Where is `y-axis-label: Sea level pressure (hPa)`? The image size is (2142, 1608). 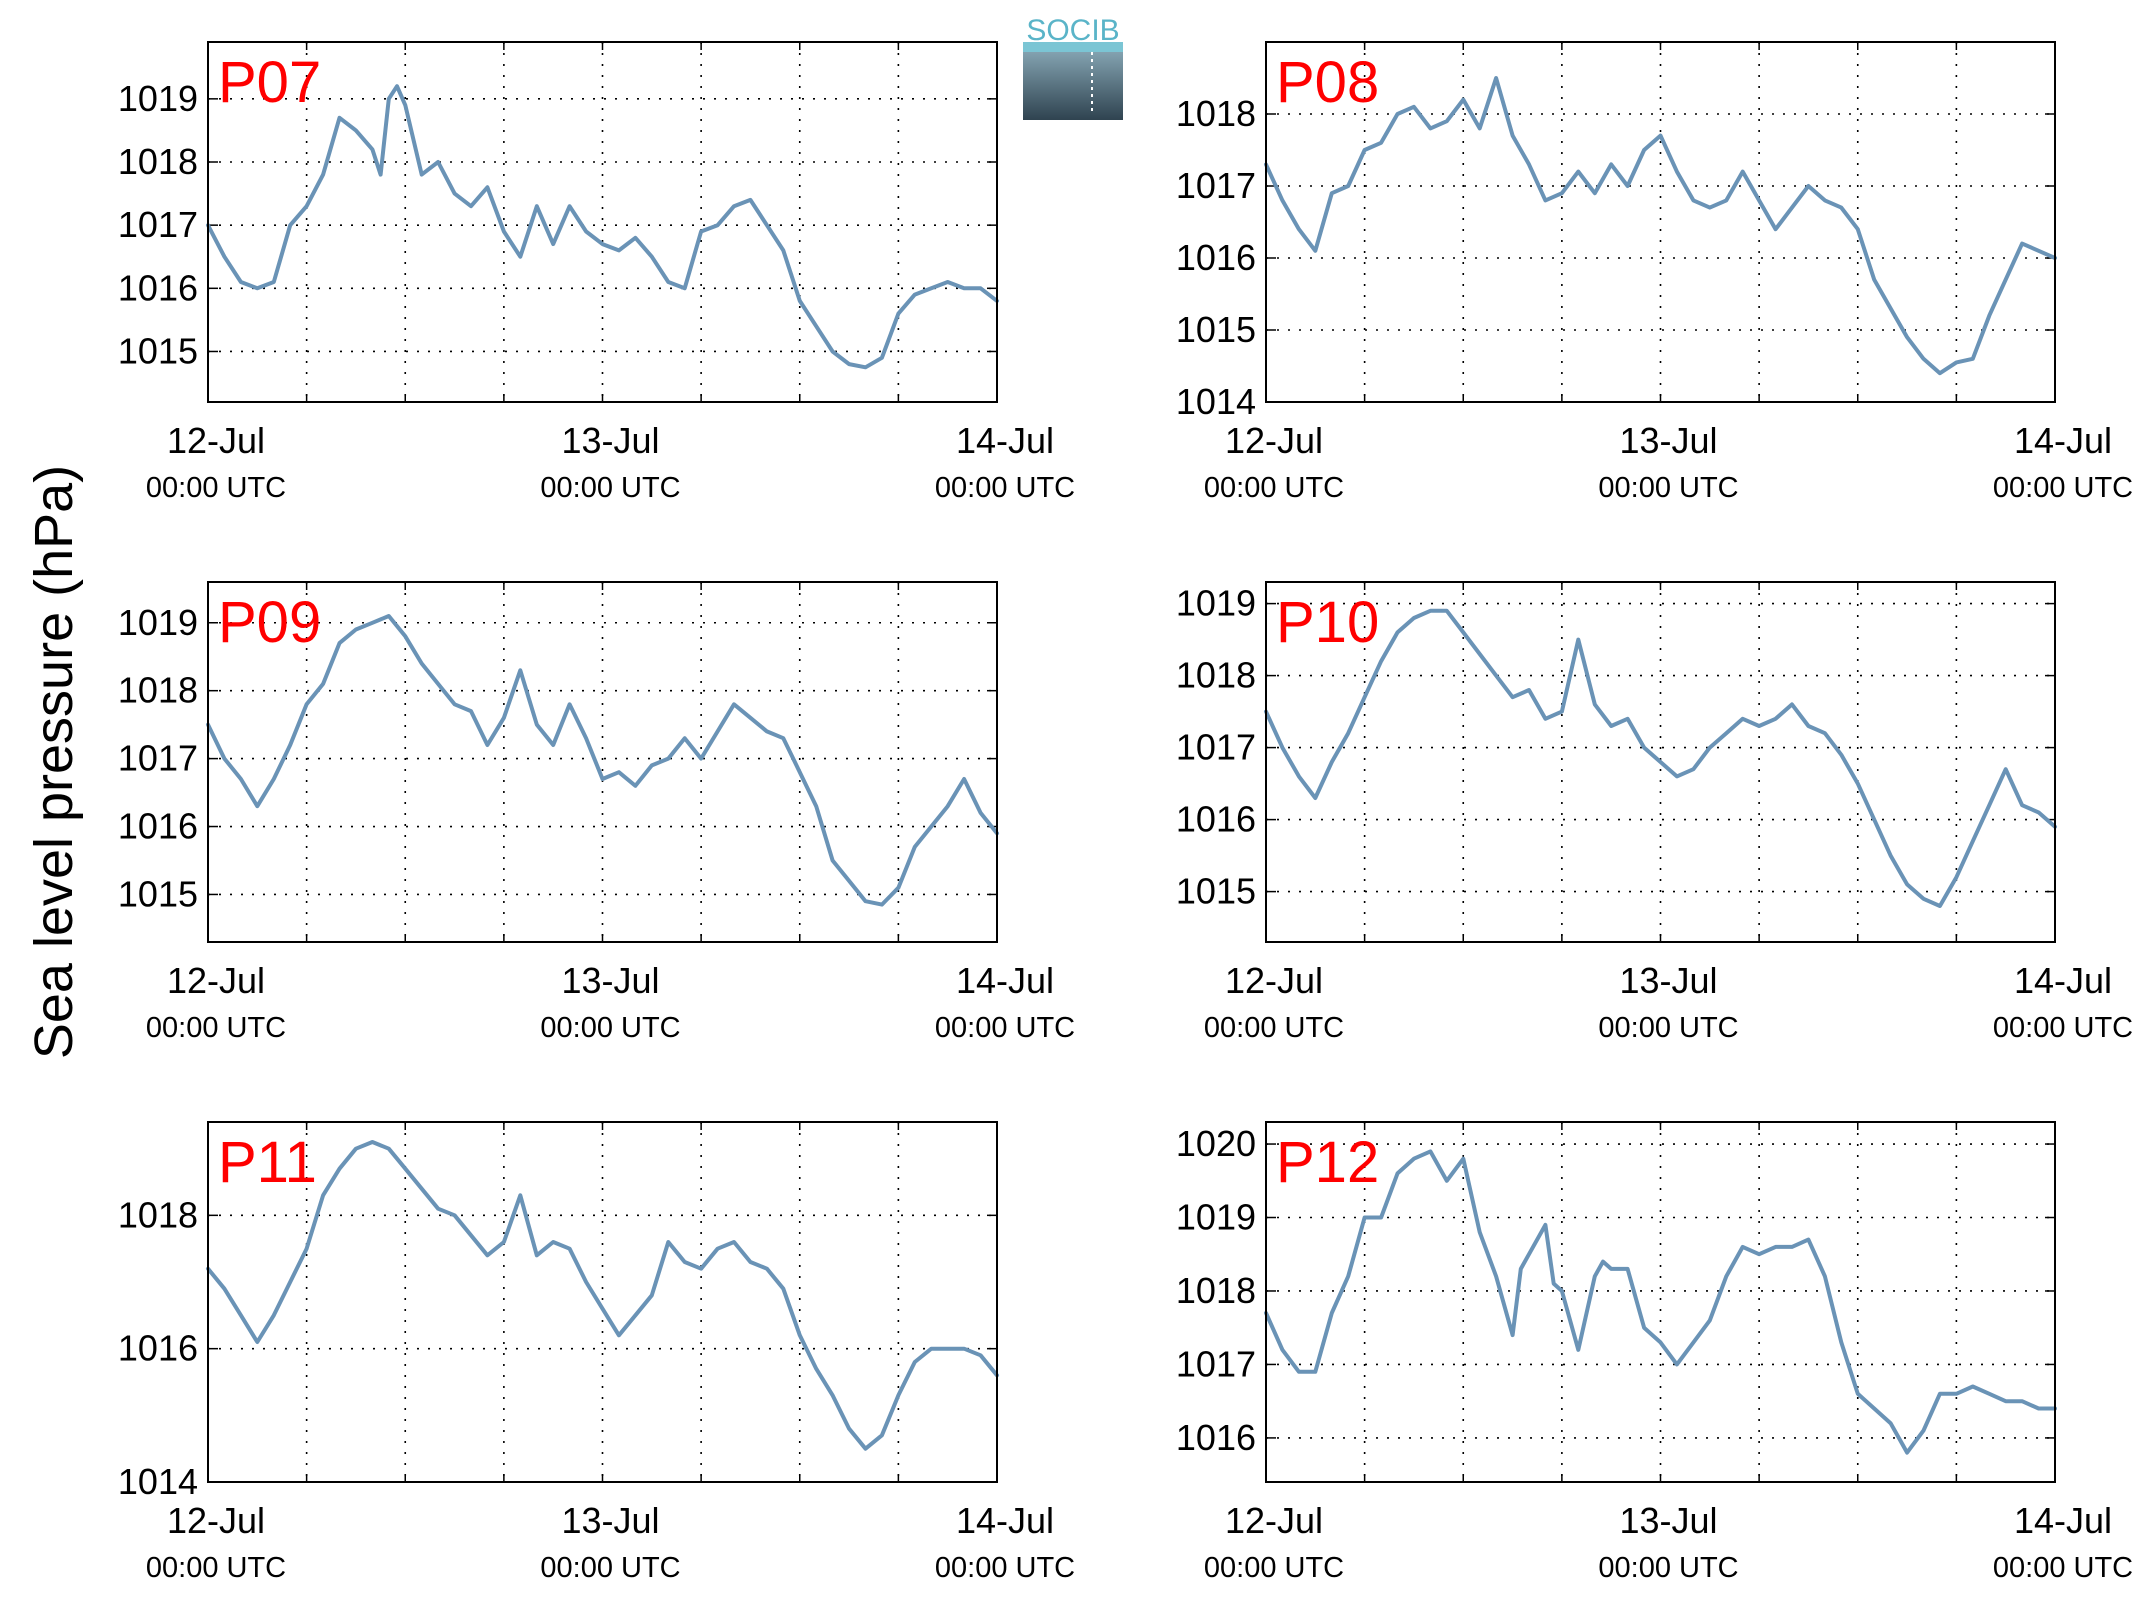
y-axis-label: Sea level pressure (hPa) is located at coordinates (54, 762).